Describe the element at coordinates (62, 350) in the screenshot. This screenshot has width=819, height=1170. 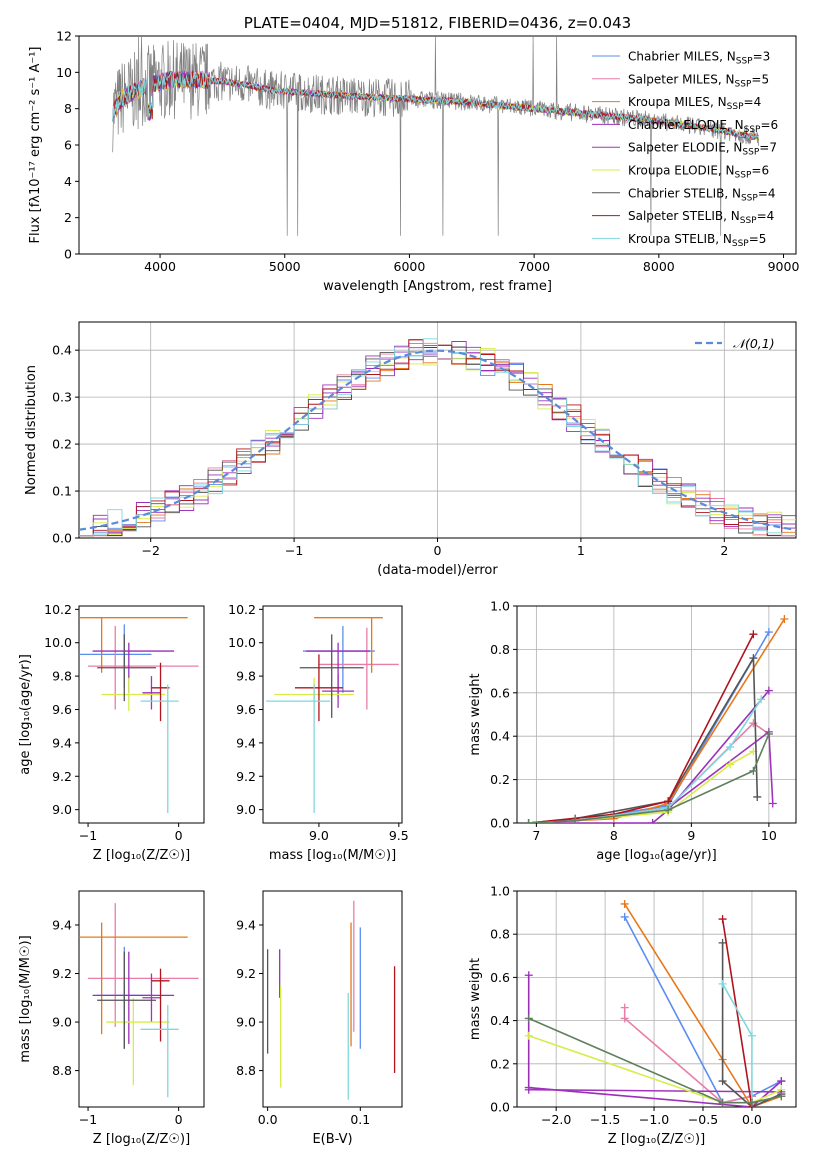
I see `y-tick-label: 0.4` at that location.